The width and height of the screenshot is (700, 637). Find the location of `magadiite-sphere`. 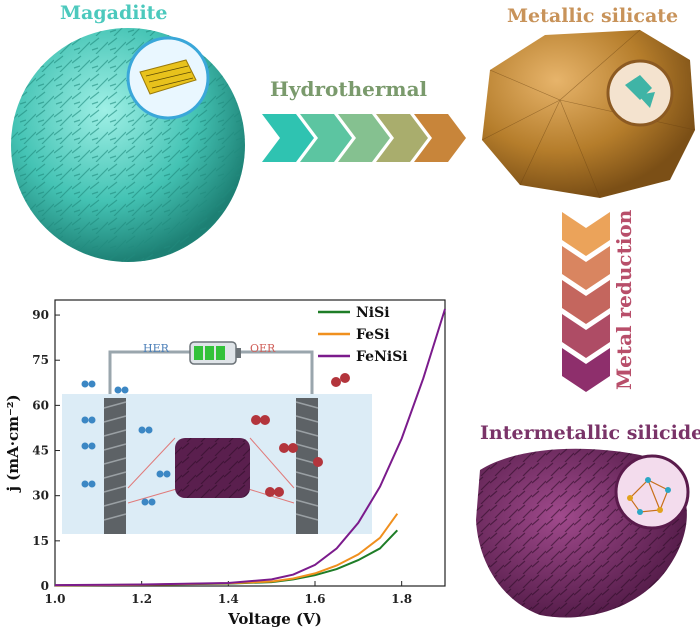

magadiite-sphere is located at coordinates (128, 145).